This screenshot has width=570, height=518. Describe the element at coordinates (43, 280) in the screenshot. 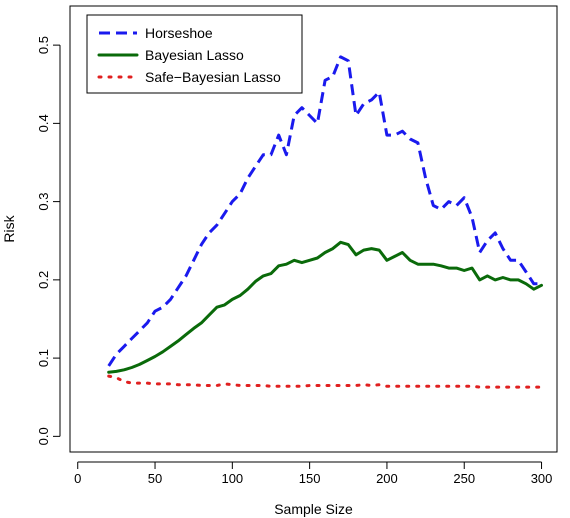

I see `y-tick-label: 0.2` at that location.